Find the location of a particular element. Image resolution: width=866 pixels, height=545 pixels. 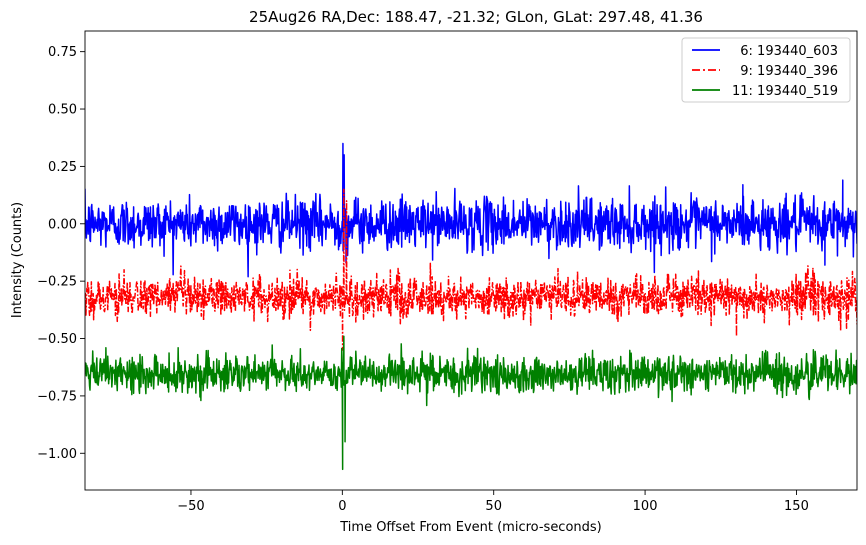

x-tick-label: 150 is located at coordinates (796, 506).